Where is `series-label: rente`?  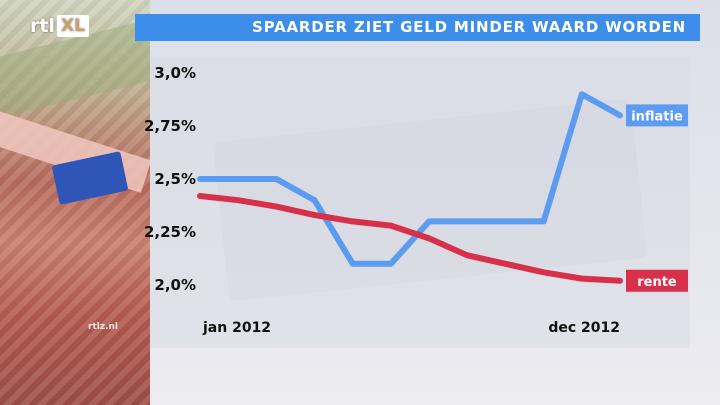 series-label: rente is located at coordinates (657, 282).